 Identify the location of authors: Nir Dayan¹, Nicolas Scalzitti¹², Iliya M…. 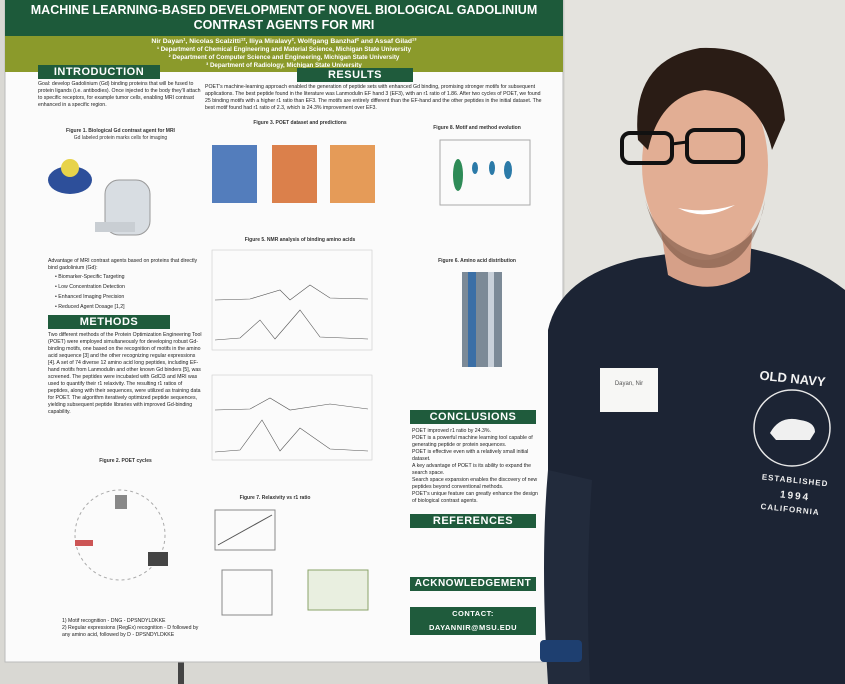
(284, 41).